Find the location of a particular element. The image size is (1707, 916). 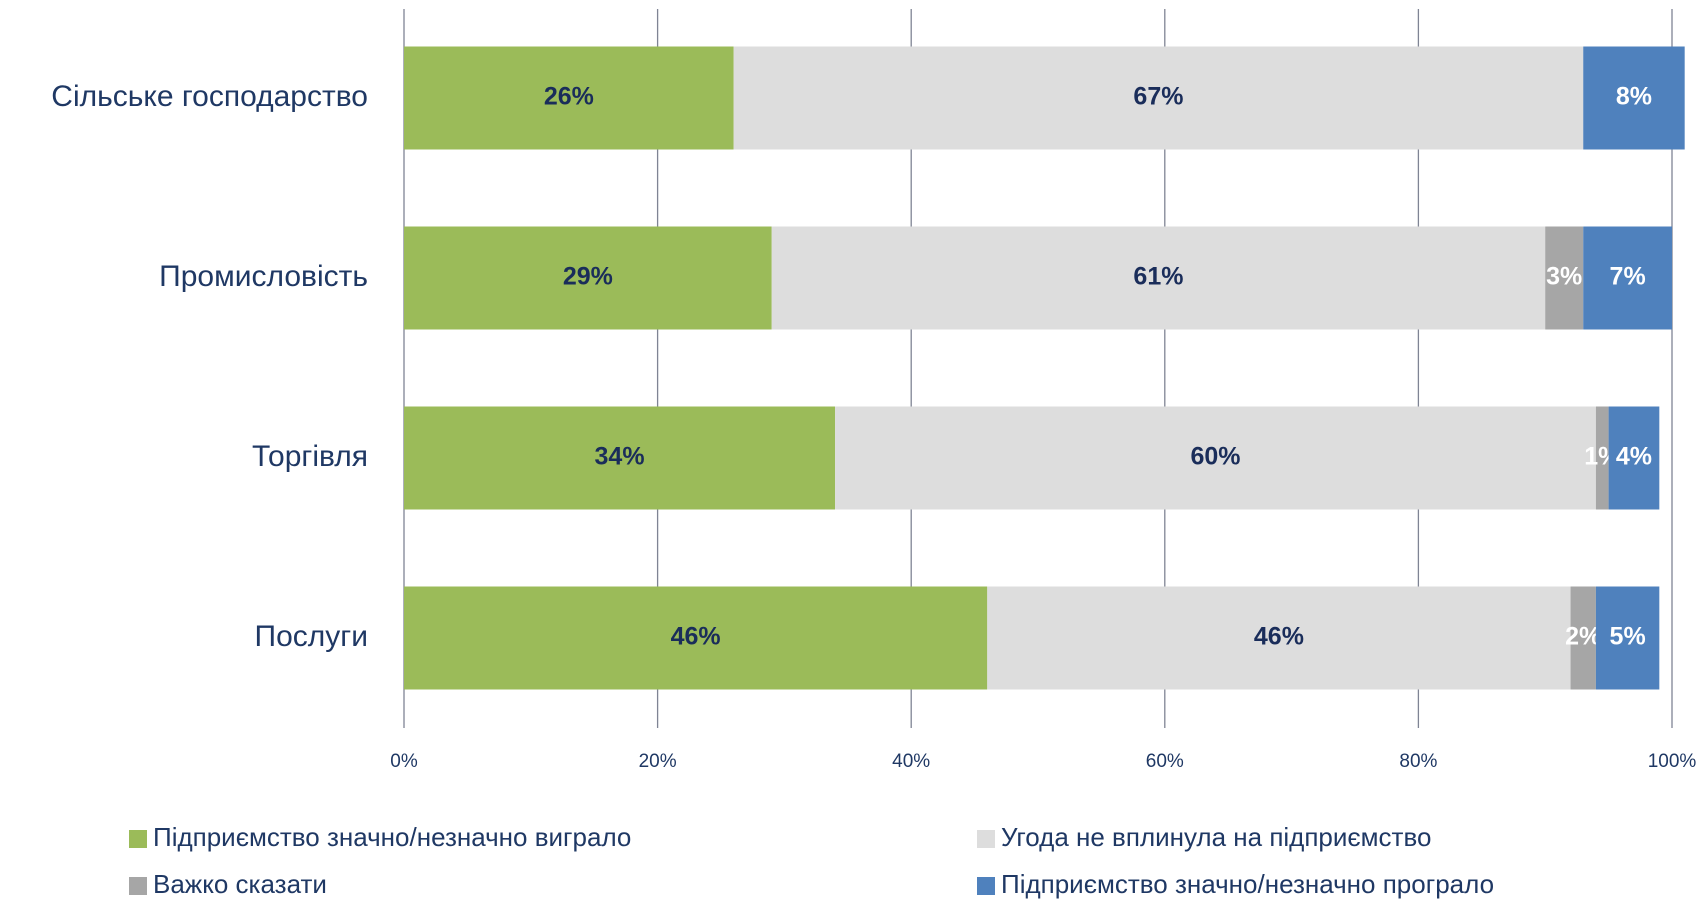

legend-label: Підприємство значно/незначно виграло is located at coordinates (392, 837).